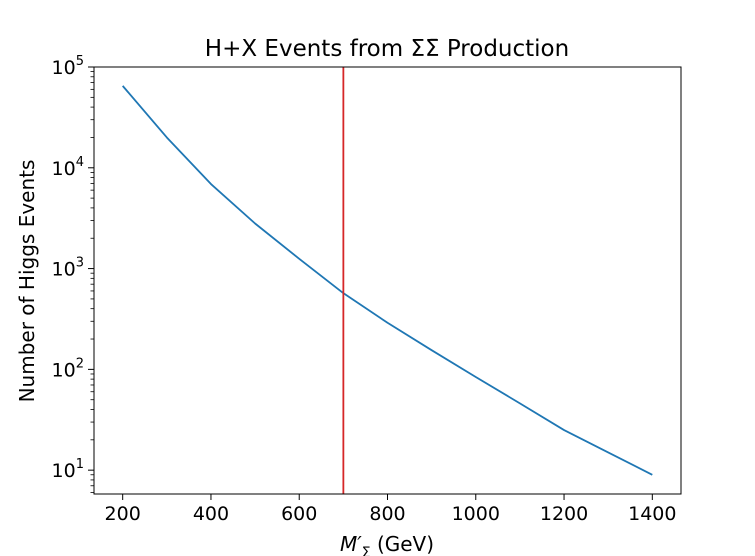 This screenshot has height=556, width=755. I want to click on x-axis: 200 400 600 800 1000 1200 1400, so click(390, 509).